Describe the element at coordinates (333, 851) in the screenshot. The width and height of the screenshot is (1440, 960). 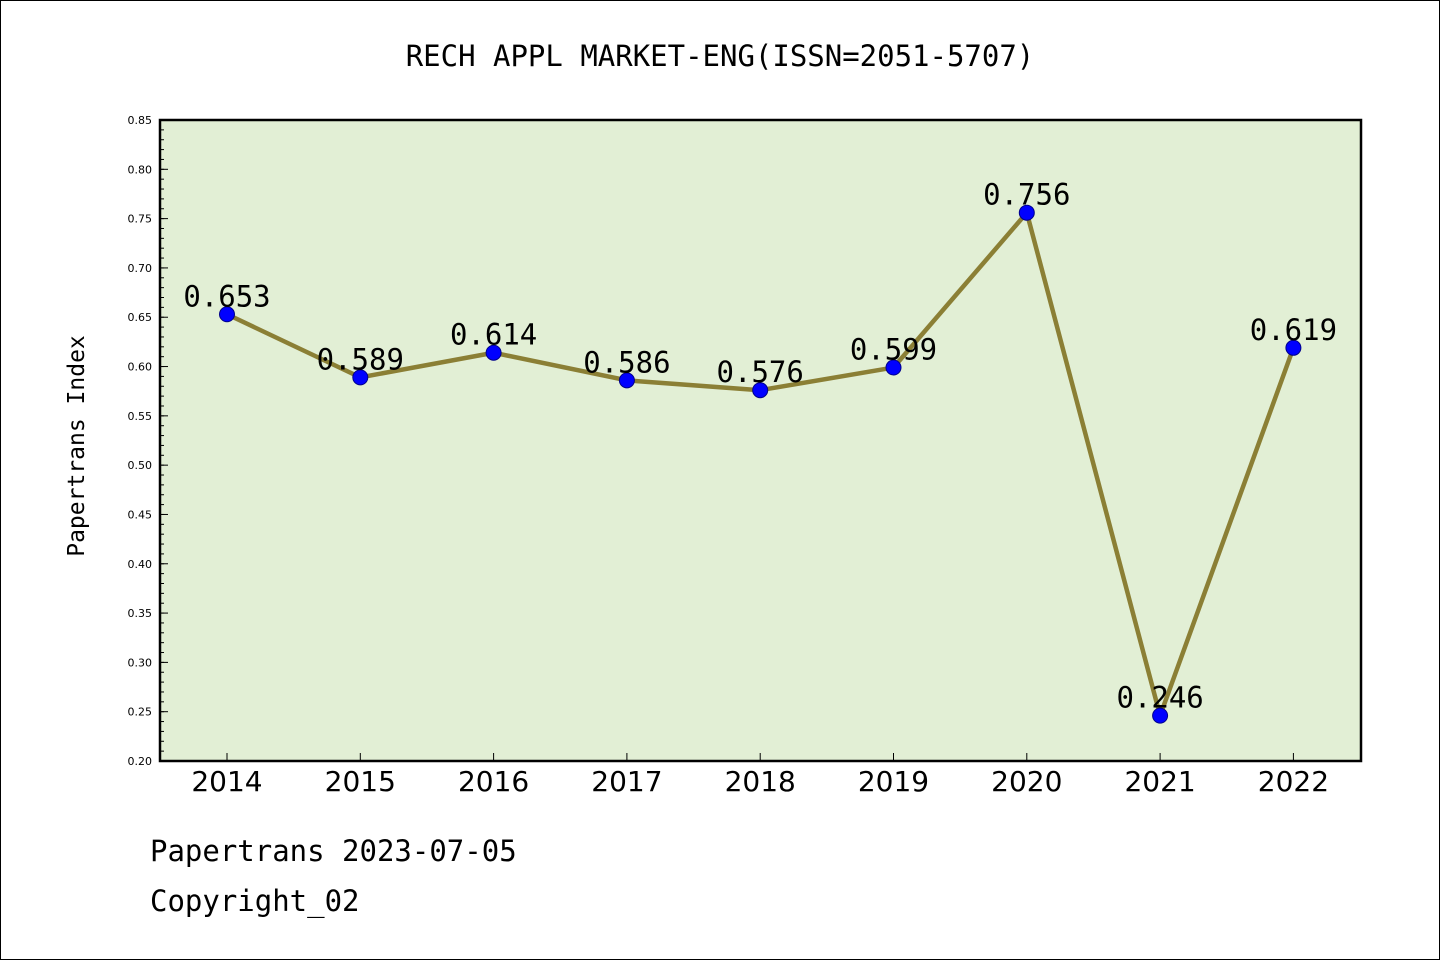
I see `footer-date: Papertrans 2023-07-05` at that location.